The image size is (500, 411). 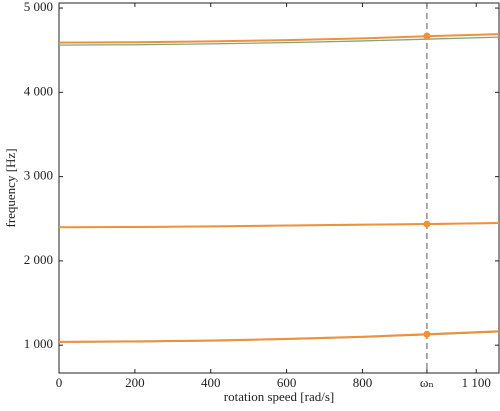 I want to click on y-axis-label: frequency [Hz], so click(x=10, y=187).